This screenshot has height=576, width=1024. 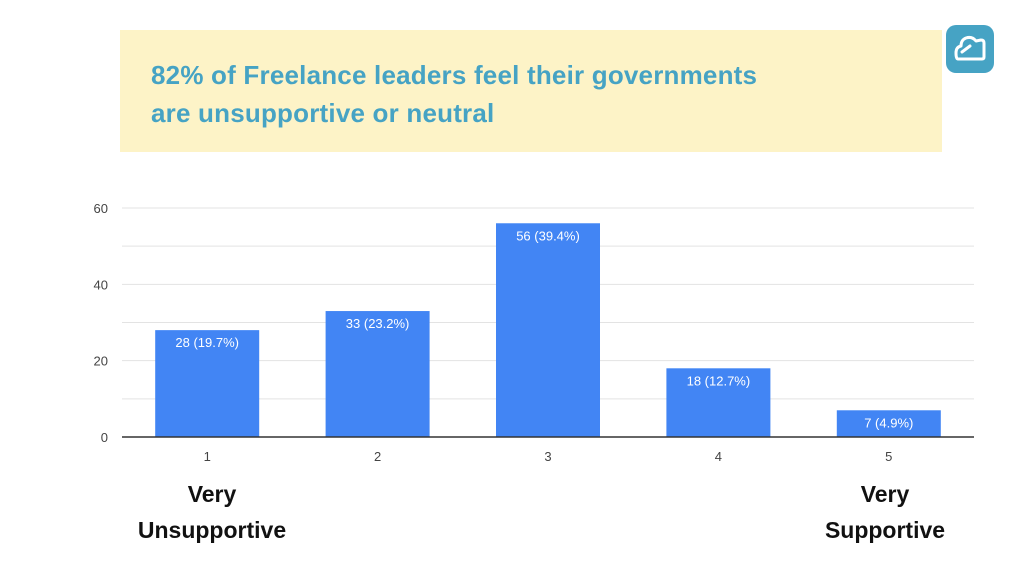 I want to click on x-tick-label: 3, so click(x=547, y=456).